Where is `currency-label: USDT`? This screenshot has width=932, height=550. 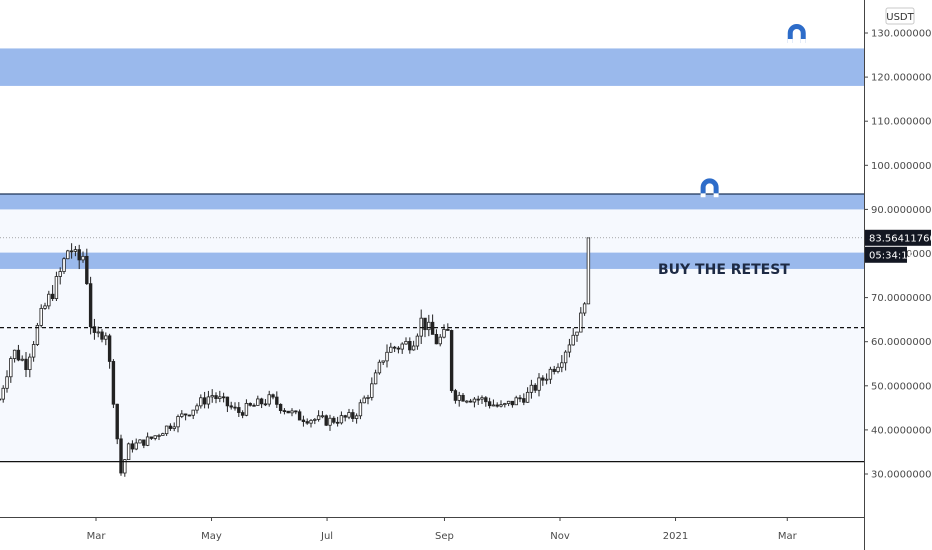 currency-label: USDT is located at coordinates (900, 17).